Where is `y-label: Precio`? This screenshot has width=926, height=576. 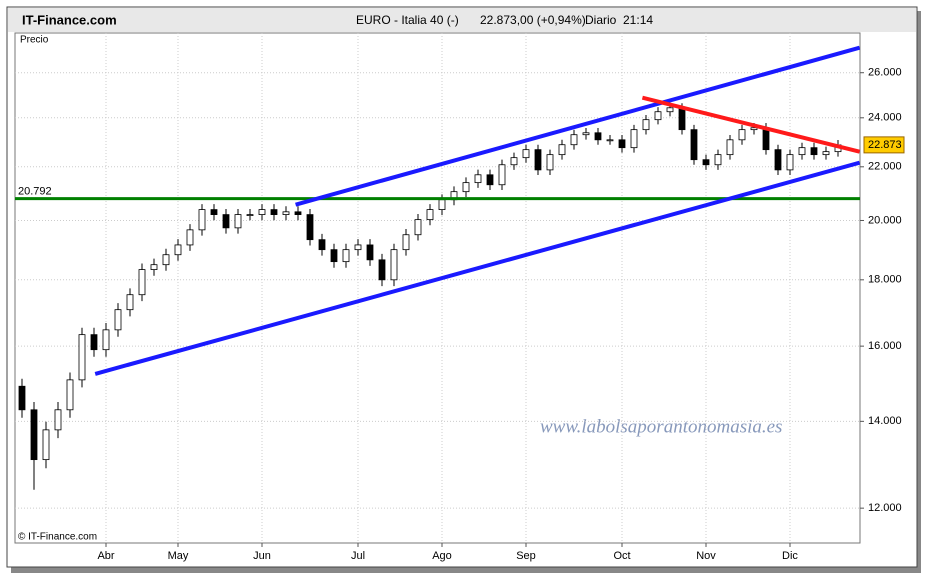
y-label: Precio is located at coordinates (34, 40).